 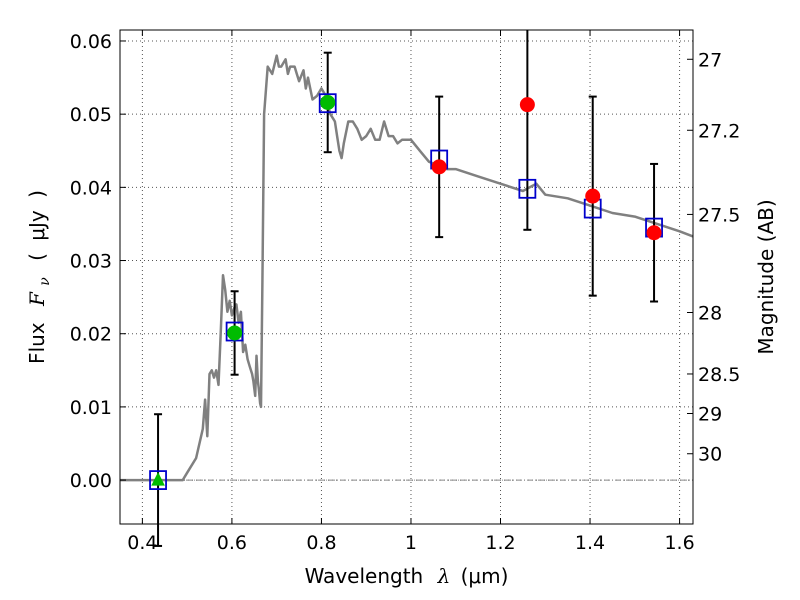 What do you see at coordinates (766, 276) in the screenshot?
I see `y2-axis-label: Magnitude (AB)` at bounding box center [766, 276].